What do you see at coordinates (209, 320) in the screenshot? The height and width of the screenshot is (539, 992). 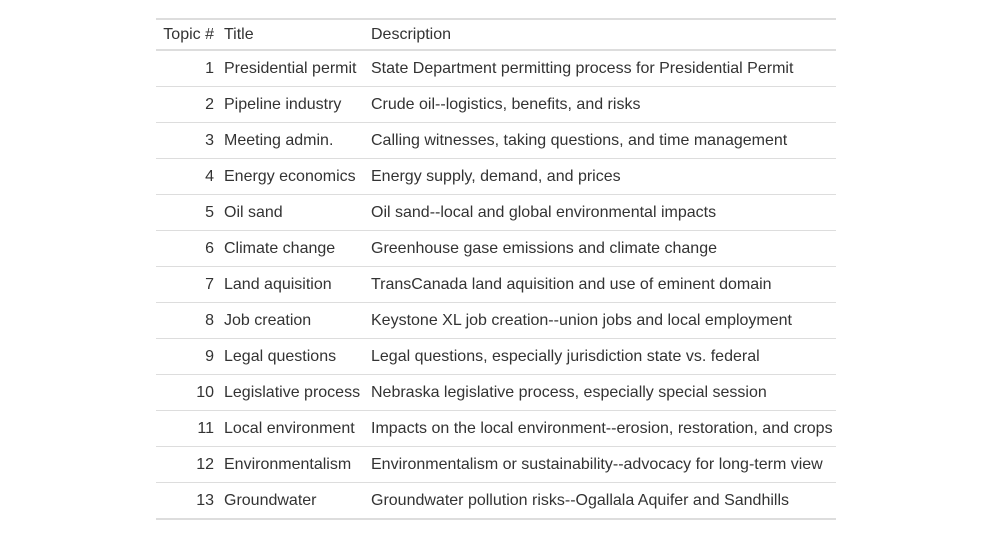 I see `topic-number-cell: 8` at bounding box center [209, 320].